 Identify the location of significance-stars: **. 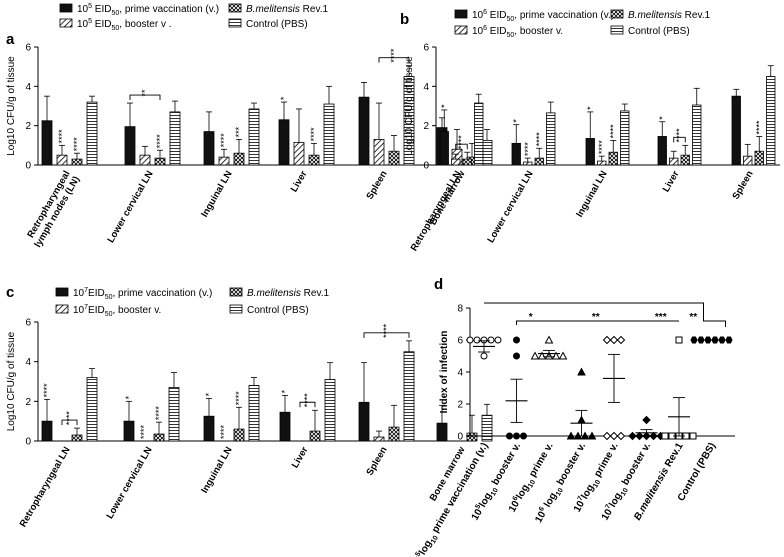
(596, 317).